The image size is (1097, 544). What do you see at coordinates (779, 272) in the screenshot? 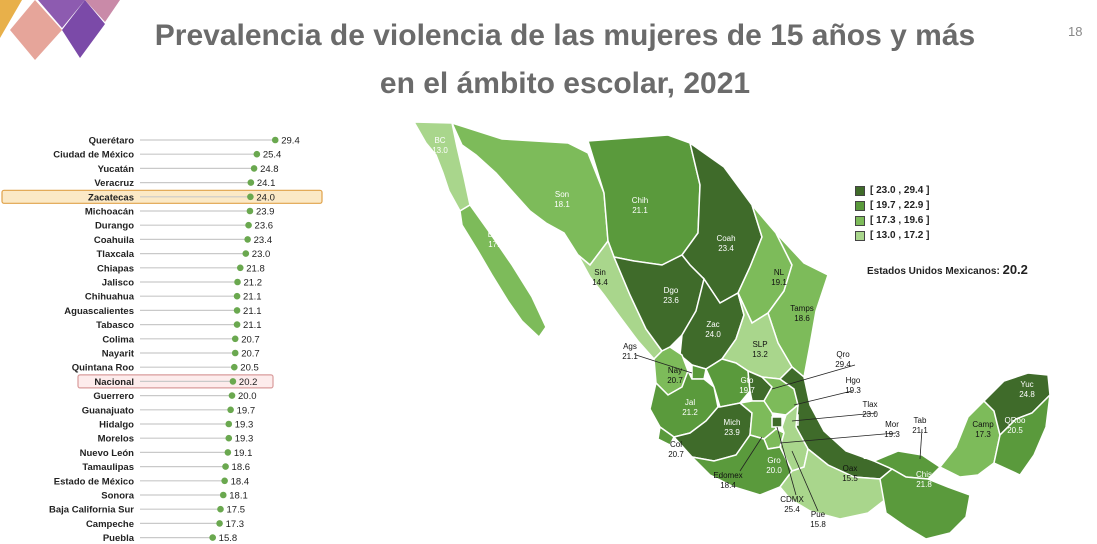
I see `state-abbr-label: NL` at bounding box center [779, 272].